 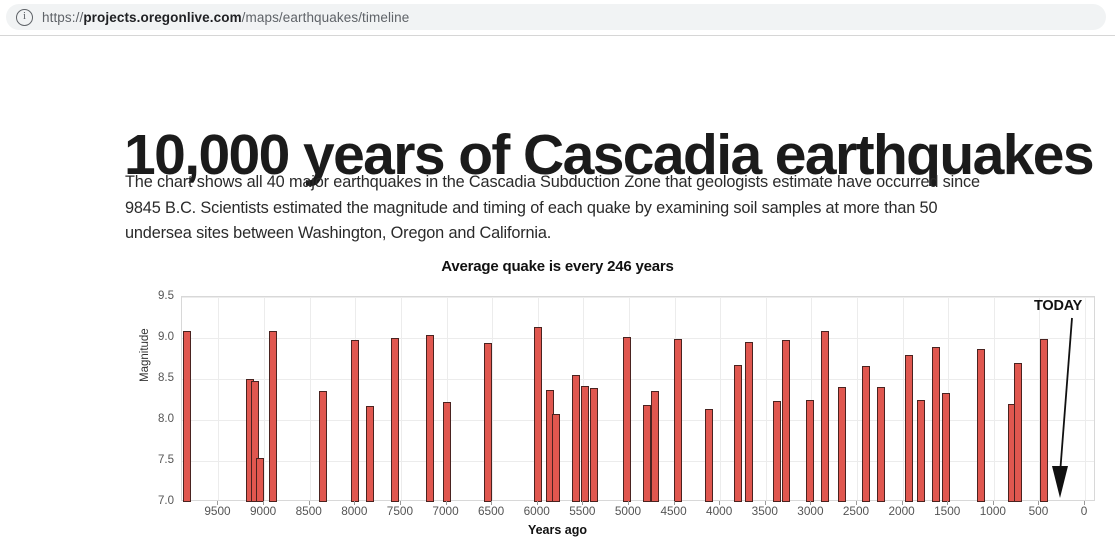 What do you see at coordinates (491, 511) in the screenshot?
I see `x-axis-tick-label: 6500` at bounding box center [491, 511].